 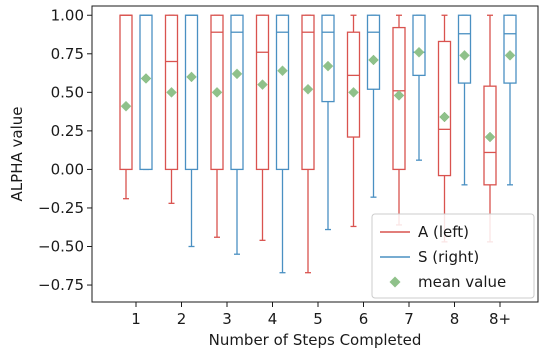 I want to click on y-tick-label: 0.25, so click(x=67, y=131).